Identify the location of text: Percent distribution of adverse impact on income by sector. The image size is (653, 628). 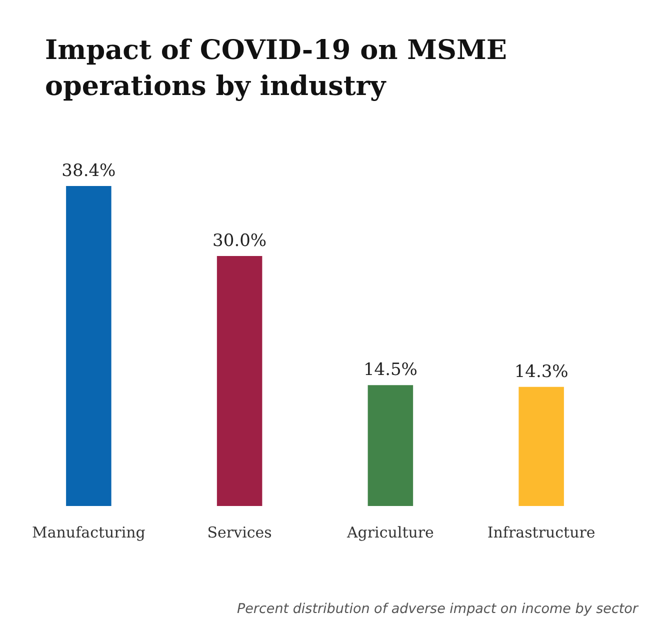
(438, 609).